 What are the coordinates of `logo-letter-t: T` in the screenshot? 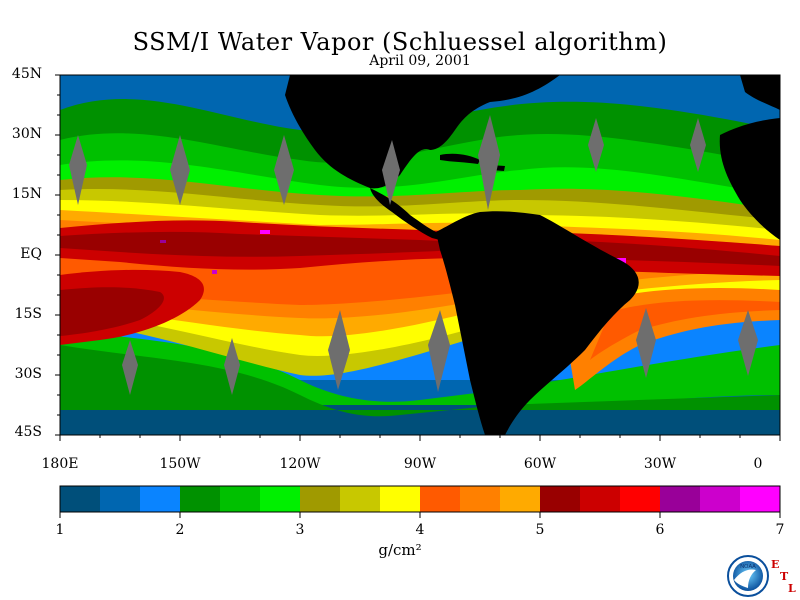 It's located at (784, 576).